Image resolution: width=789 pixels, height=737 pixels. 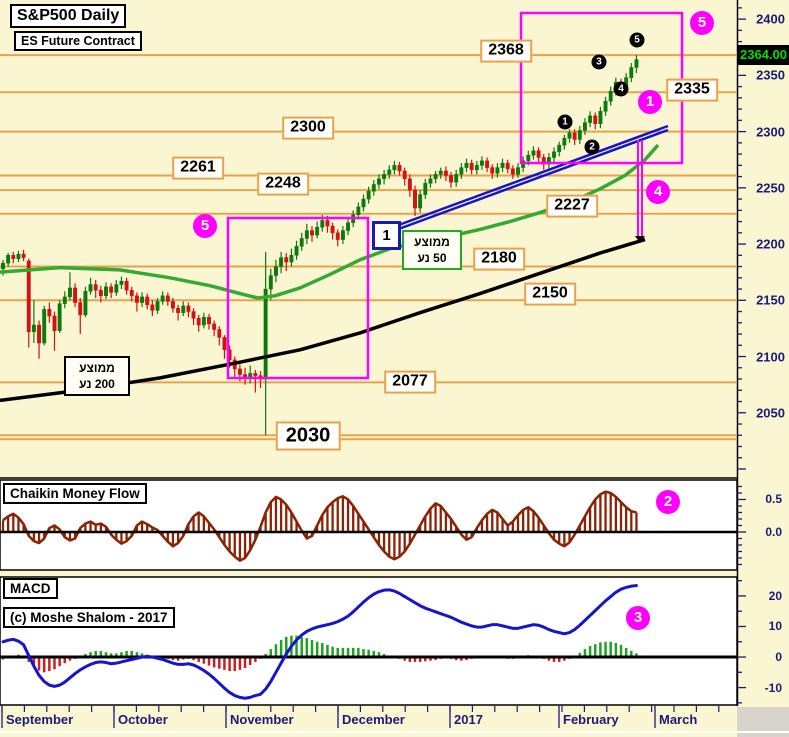 I want to click on cmf-outline, so click(x=319, y=526).